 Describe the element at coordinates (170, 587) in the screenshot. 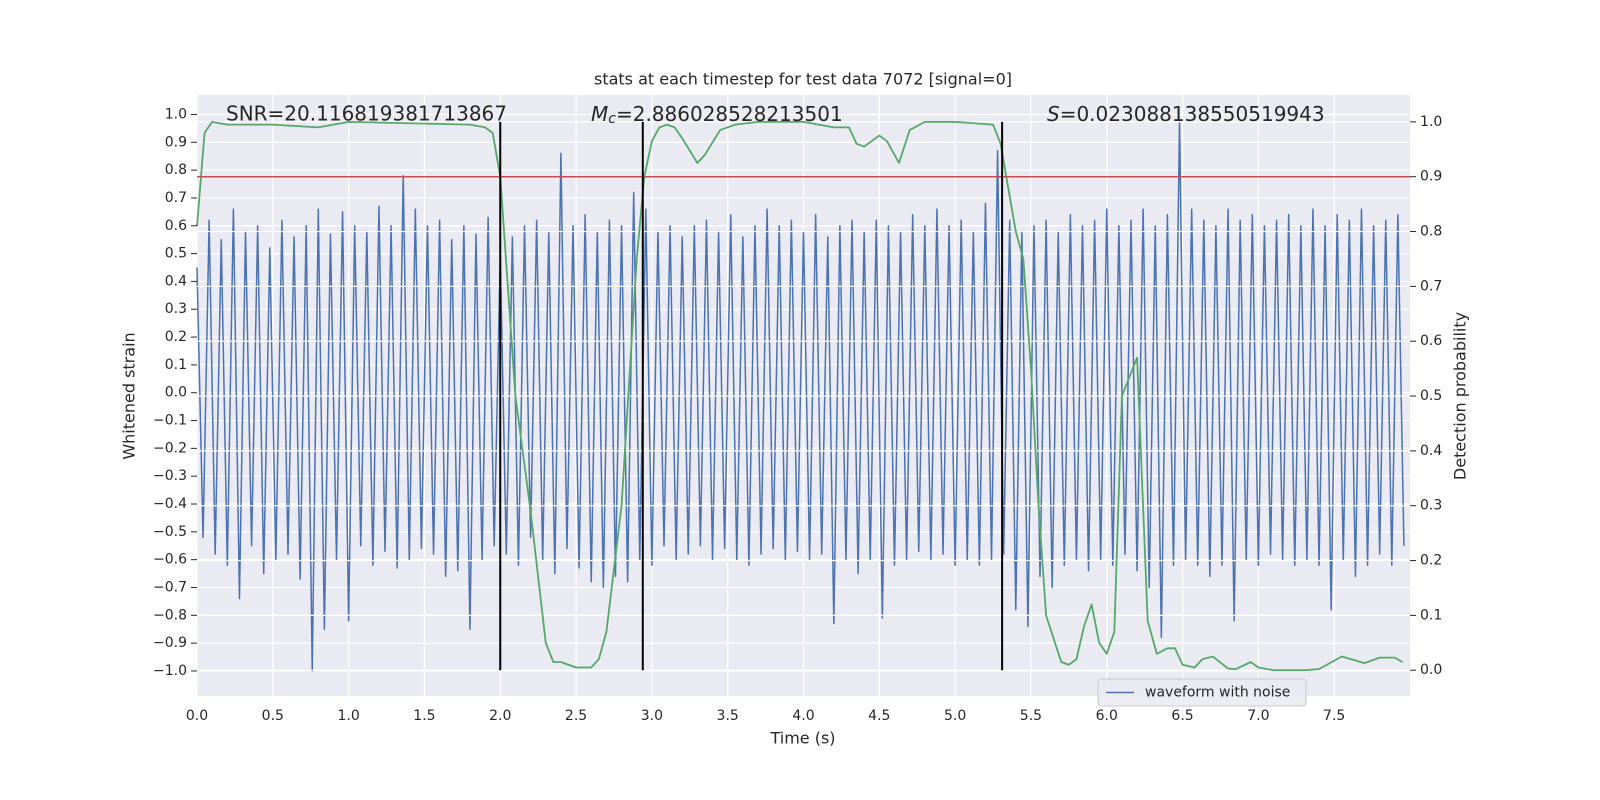

I see `y-tick-label: −0.7` at that location.